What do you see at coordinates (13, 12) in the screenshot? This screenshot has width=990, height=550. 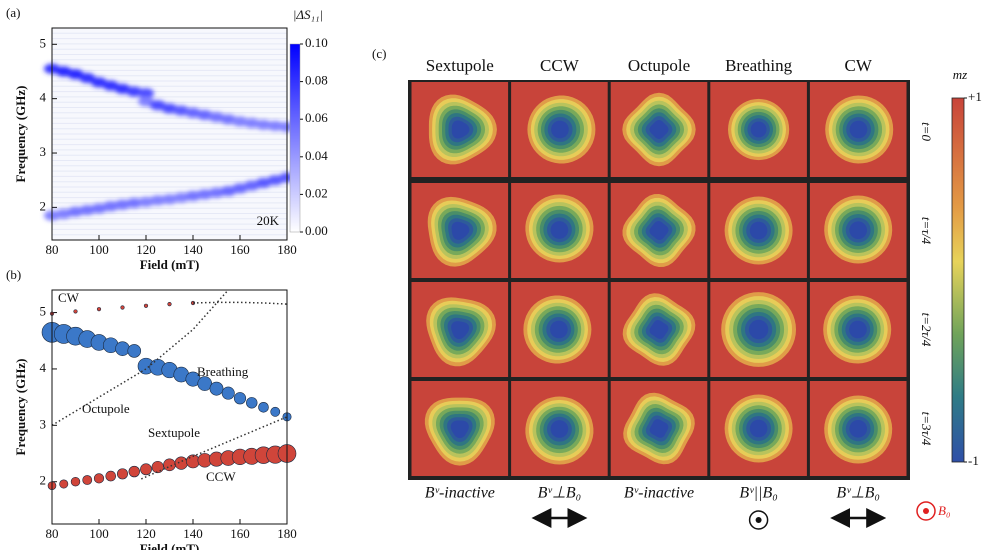 I see `panel-label: (a)` at bounding box center [13, 12].